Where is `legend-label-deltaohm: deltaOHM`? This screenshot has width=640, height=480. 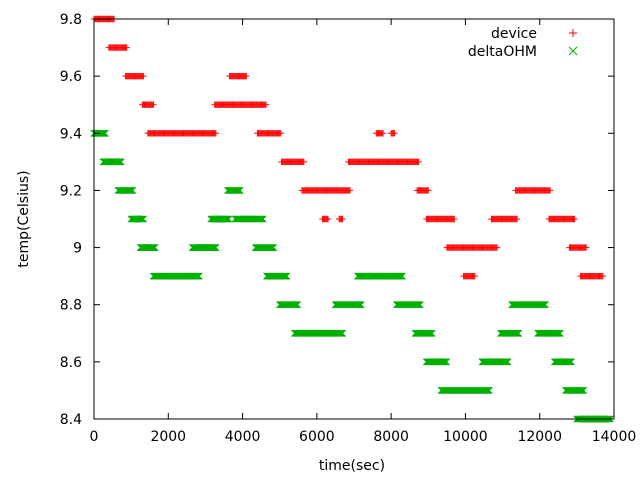
legend-label-deltaohm: deltaOHM is located at coordinates (502, 52).